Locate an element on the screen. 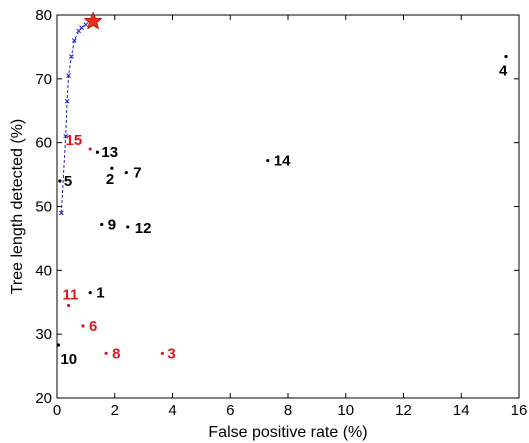 The width and height of the screenshot is (529, 443). point-label: 5 is located at coordinates (68, 181).